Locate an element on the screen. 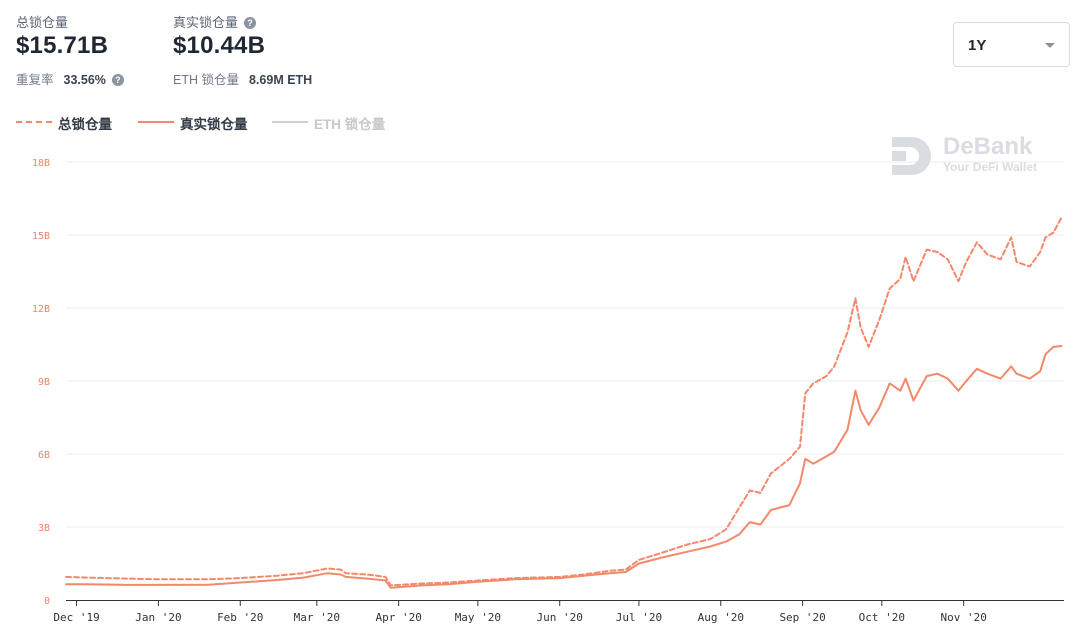 Image resolution: width=1080 pixels, height=643 pixels. chevron-down-icon is located at coordinates (1050, 45).